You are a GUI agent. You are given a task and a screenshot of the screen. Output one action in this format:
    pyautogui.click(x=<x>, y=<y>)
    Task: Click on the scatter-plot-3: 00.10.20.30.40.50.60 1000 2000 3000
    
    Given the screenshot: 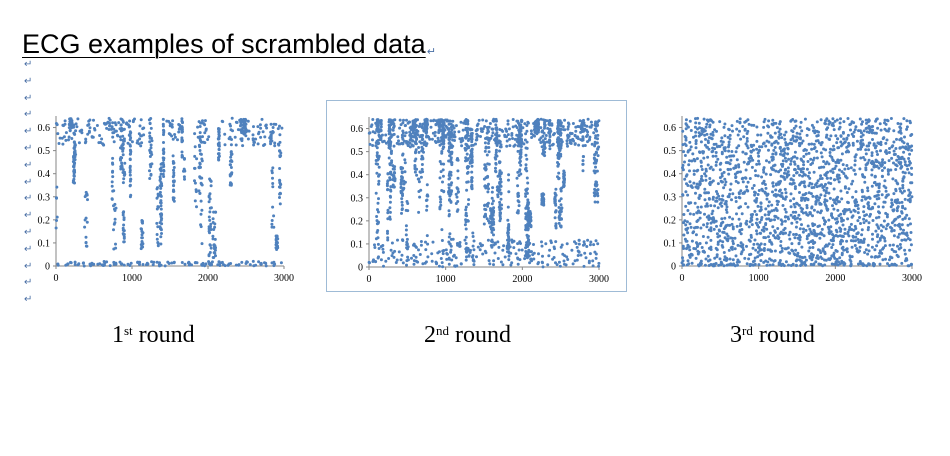 What is the action you would take?
    pyautogui.click(x=793, y=200)
    